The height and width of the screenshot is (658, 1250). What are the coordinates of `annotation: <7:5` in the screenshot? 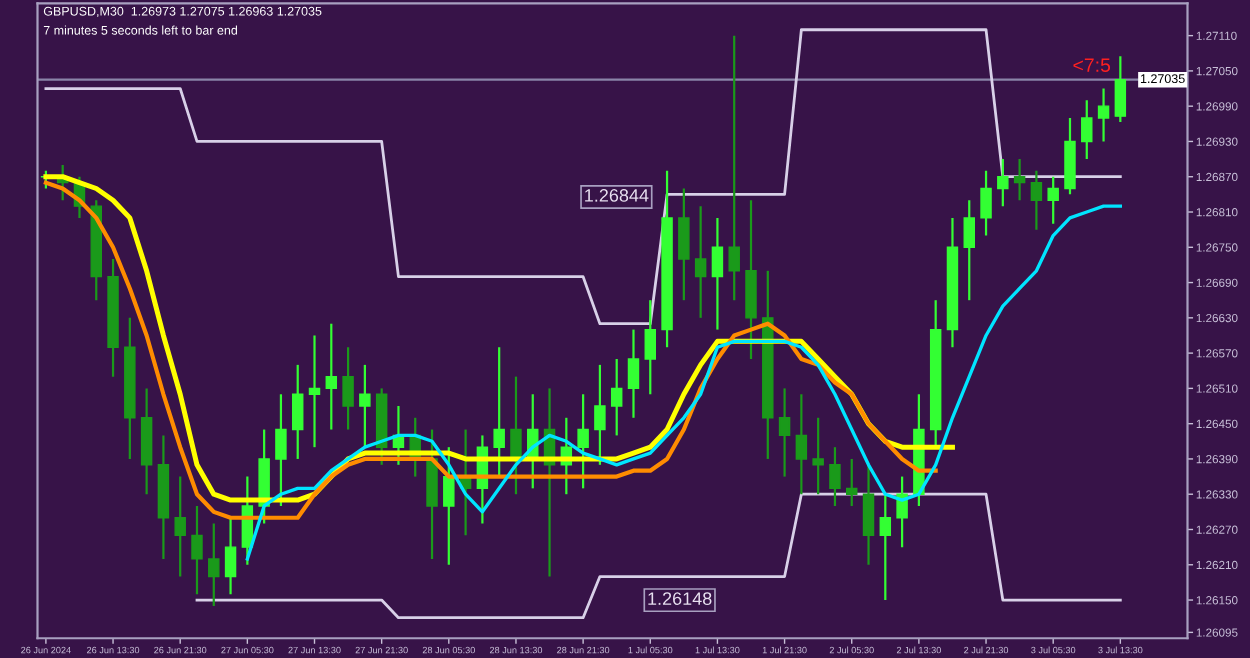 It's located at (1092, 65).